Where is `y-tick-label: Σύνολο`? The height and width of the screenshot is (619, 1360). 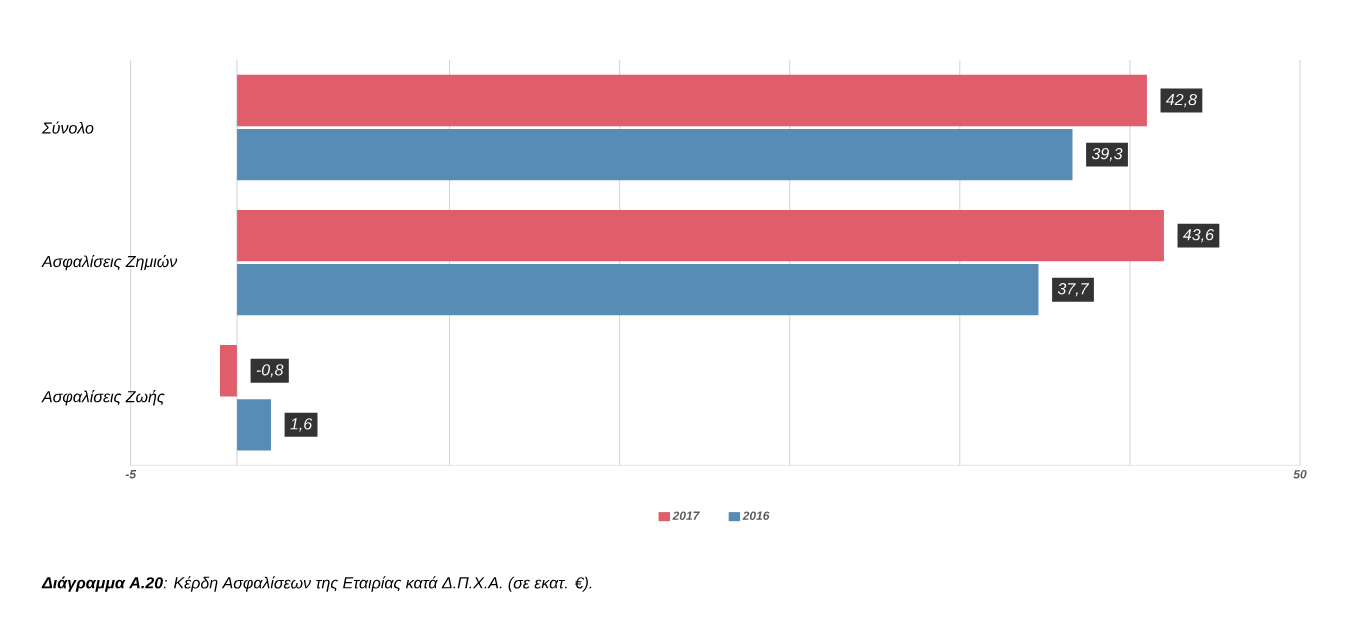 y-tick-label: Σύνολο is located at coordinates (68, 127).